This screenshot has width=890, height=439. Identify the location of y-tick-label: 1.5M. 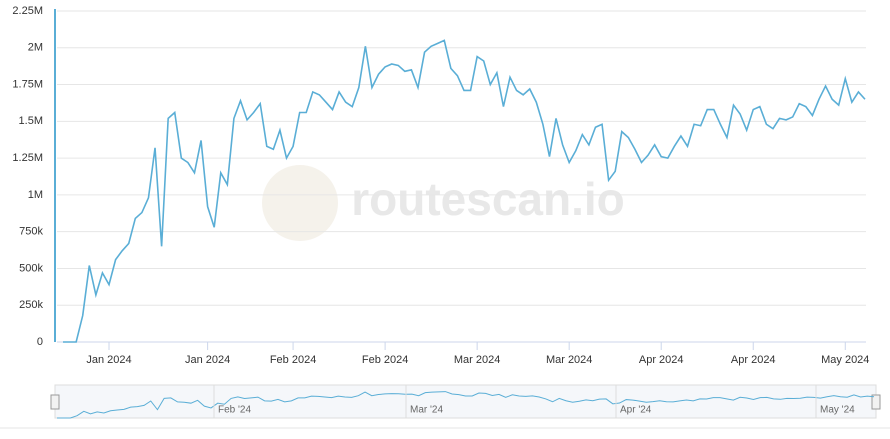
(31, 121).